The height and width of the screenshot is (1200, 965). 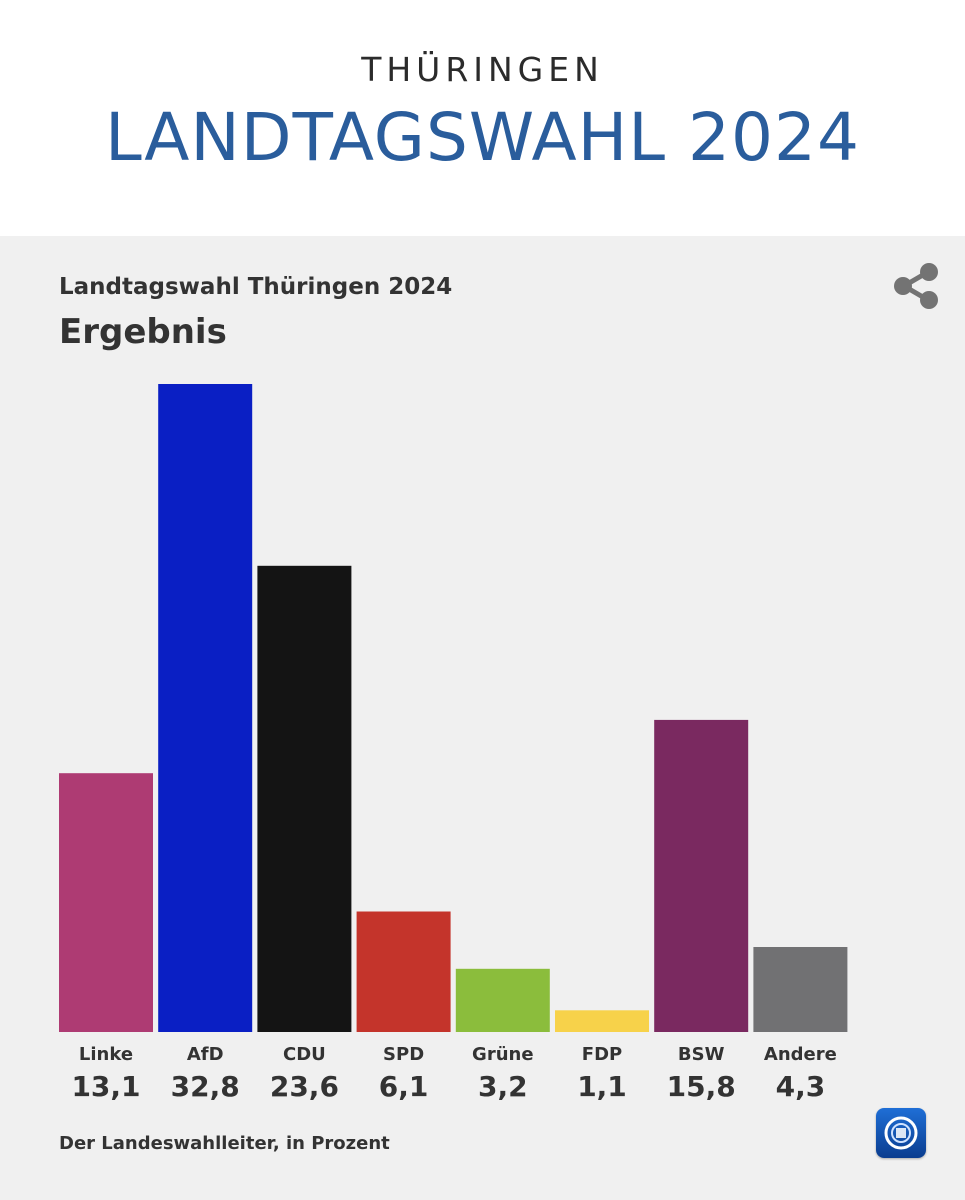 I want to click on tagesschau-logo-icon, so click(x=901, y=1133).